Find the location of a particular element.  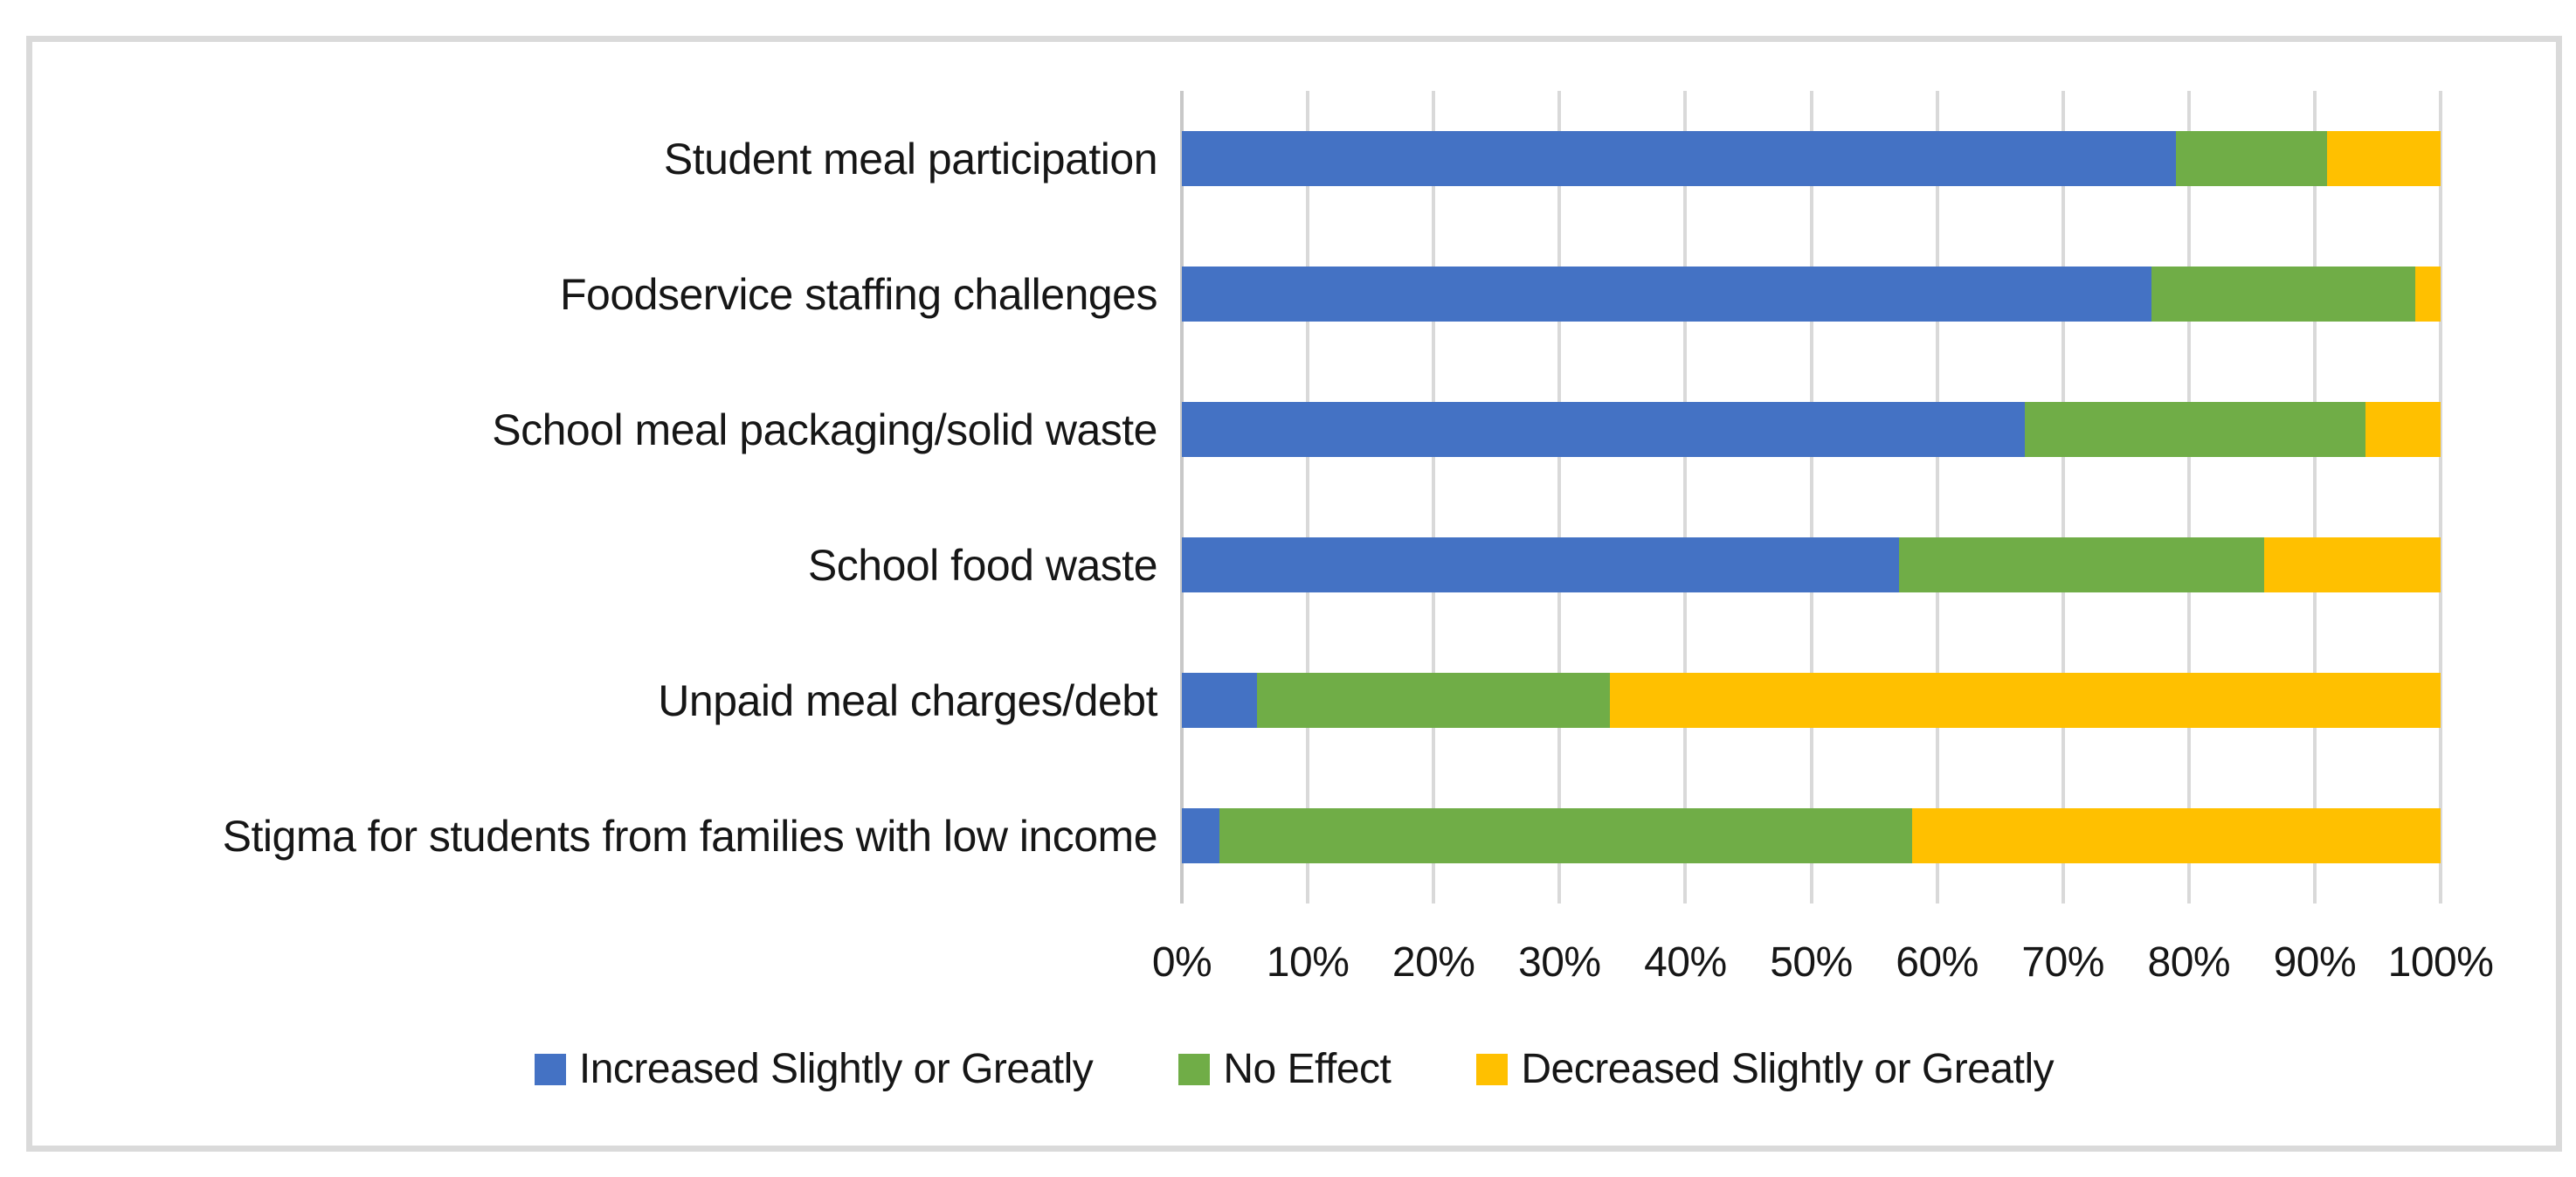

legend-label: Decreased Slightly or Greatly is located at coordinates (1788, 1069).